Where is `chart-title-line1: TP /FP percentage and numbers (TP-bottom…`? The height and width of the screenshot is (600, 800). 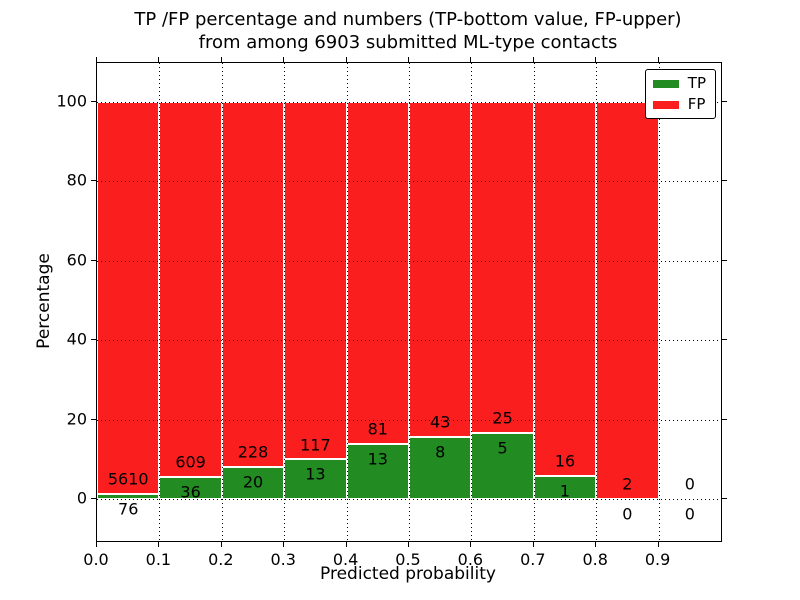
chart-title-line1: TP /FP percentage and numbers (TP-bottom… is located at coordinates (408, 19).